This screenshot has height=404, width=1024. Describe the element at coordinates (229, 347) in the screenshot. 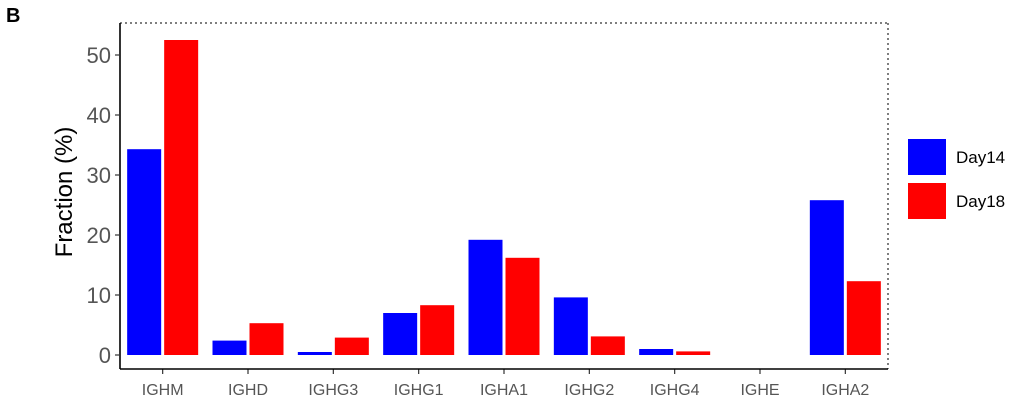

I see `bar-day14-ighd` at that location.